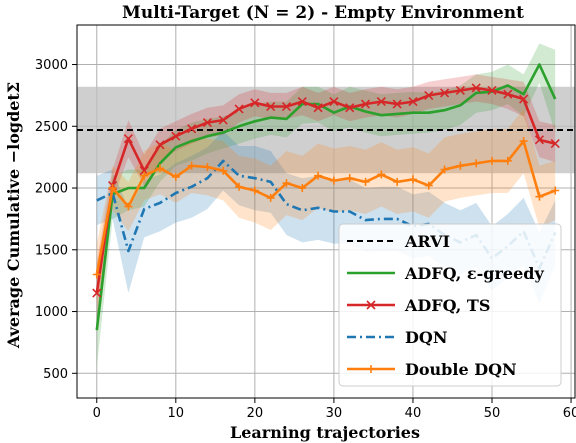 This screenshot has height=443, width=576. What do you see at coordinates (461, 369) in the screenshot?
I see `legend-label: Double DQN` at bounding box center [461, 369].